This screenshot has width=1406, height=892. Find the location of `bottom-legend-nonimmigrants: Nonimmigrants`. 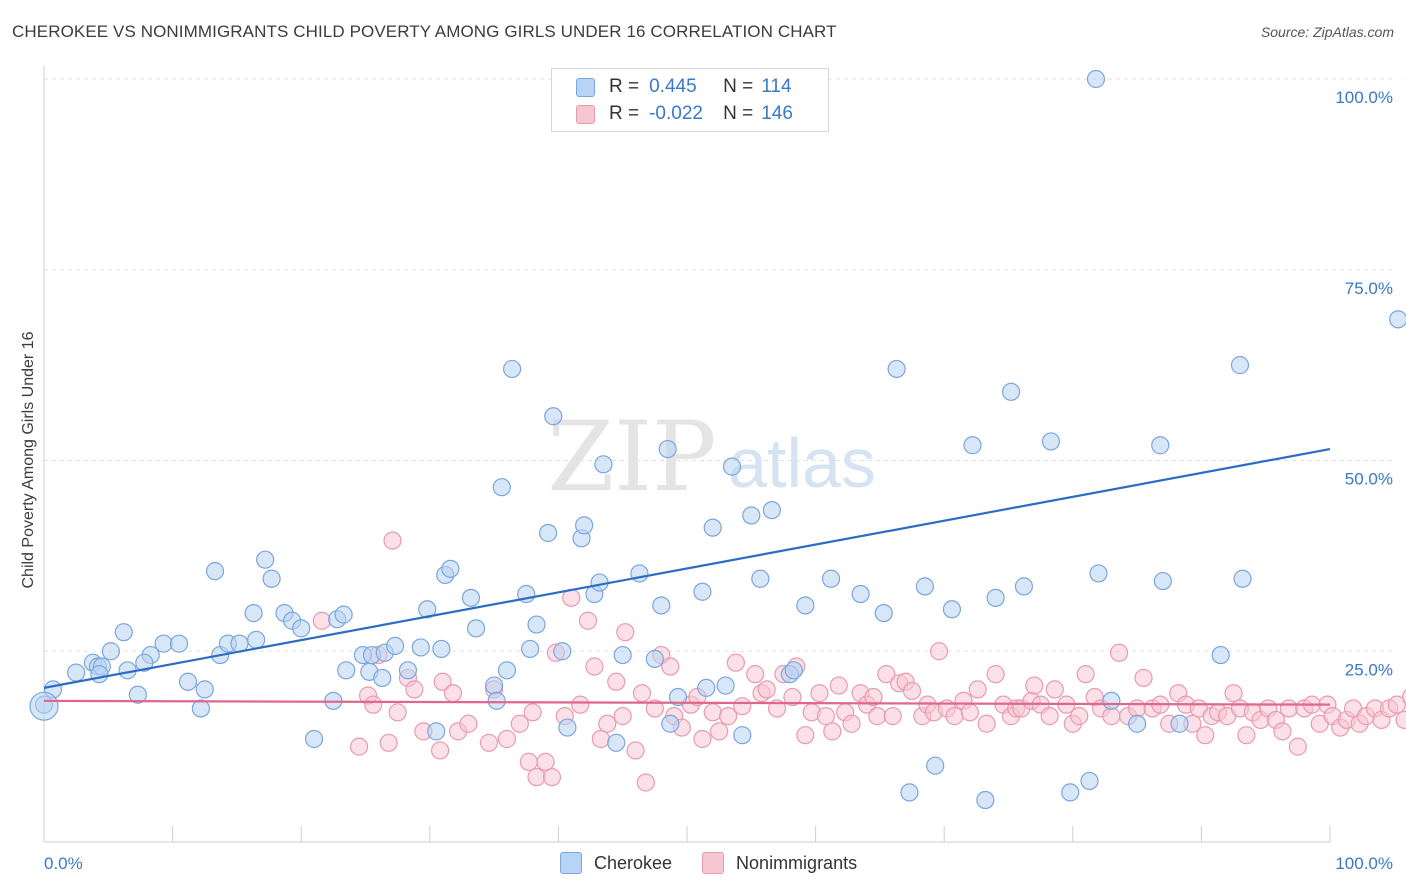

bottom-legend-nonimmigrants: Nonimmigrants is located at coordinates (779, 863).